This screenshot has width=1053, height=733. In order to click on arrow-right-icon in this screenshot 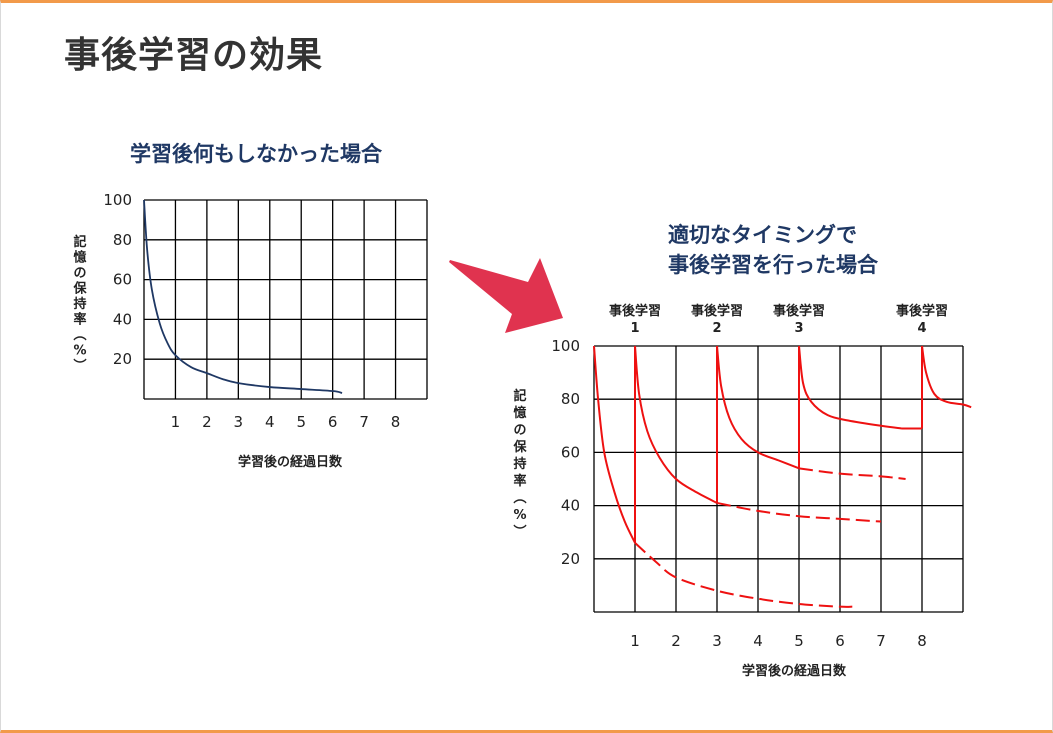, I will do `click(506, 295)`.